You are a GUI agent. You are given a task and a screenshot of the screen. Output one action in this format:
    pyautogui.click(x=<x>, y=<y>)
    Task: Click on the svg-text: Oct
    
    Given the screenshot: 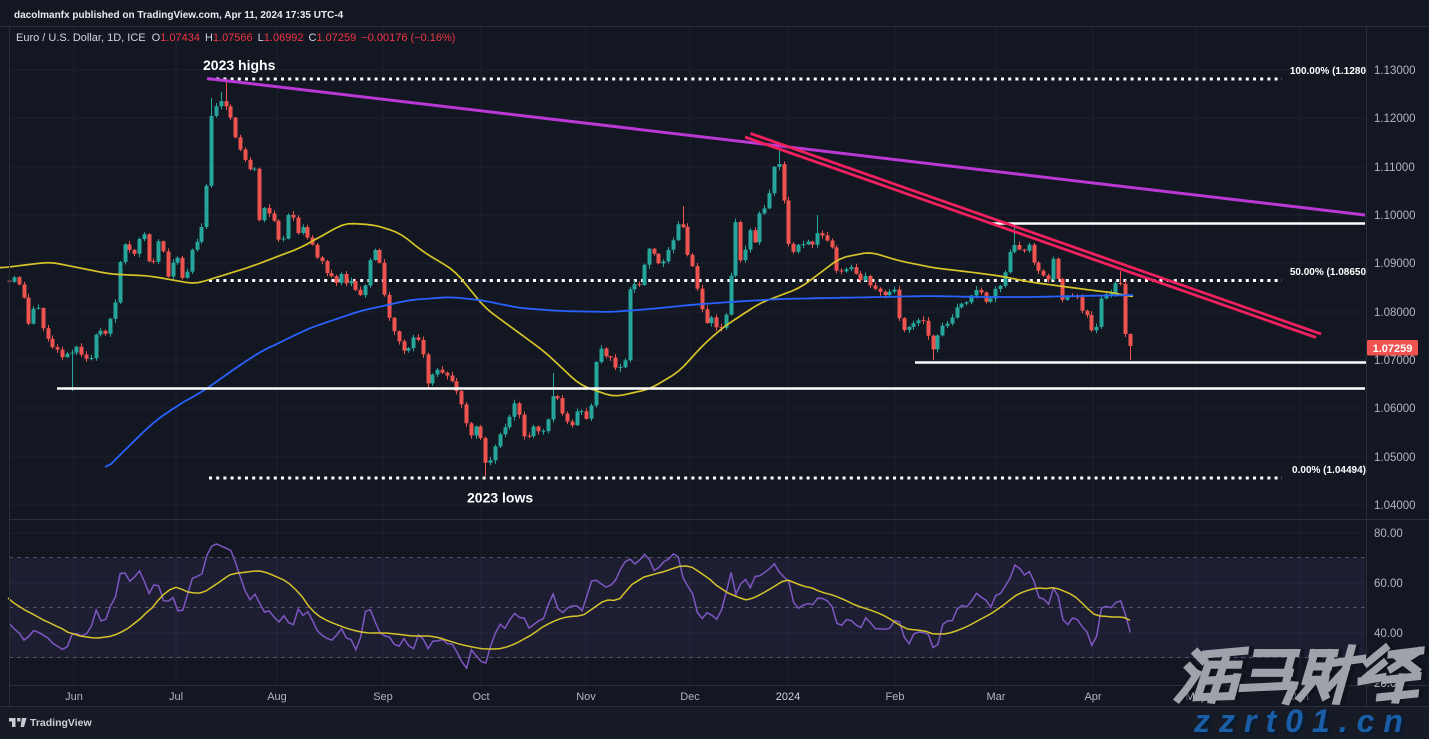 What is the action you would take?
    pyautogui.click(x=480, y=697)
    